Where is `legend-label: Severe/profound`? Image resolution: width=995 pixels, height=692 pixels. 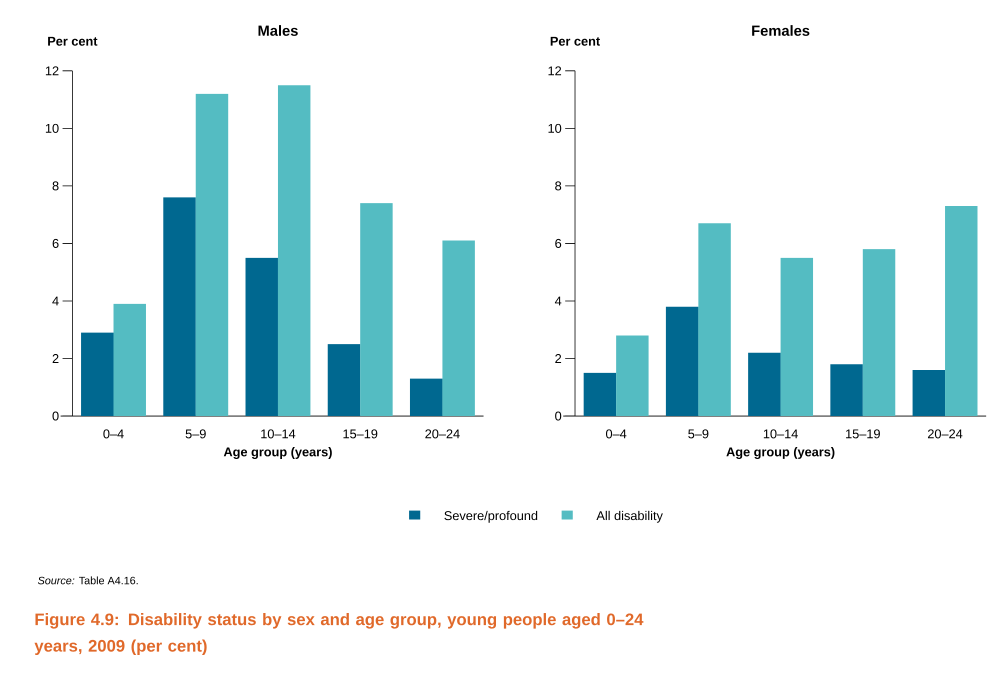
legend-label: Severe/profound is located at coordinates (491, 516).